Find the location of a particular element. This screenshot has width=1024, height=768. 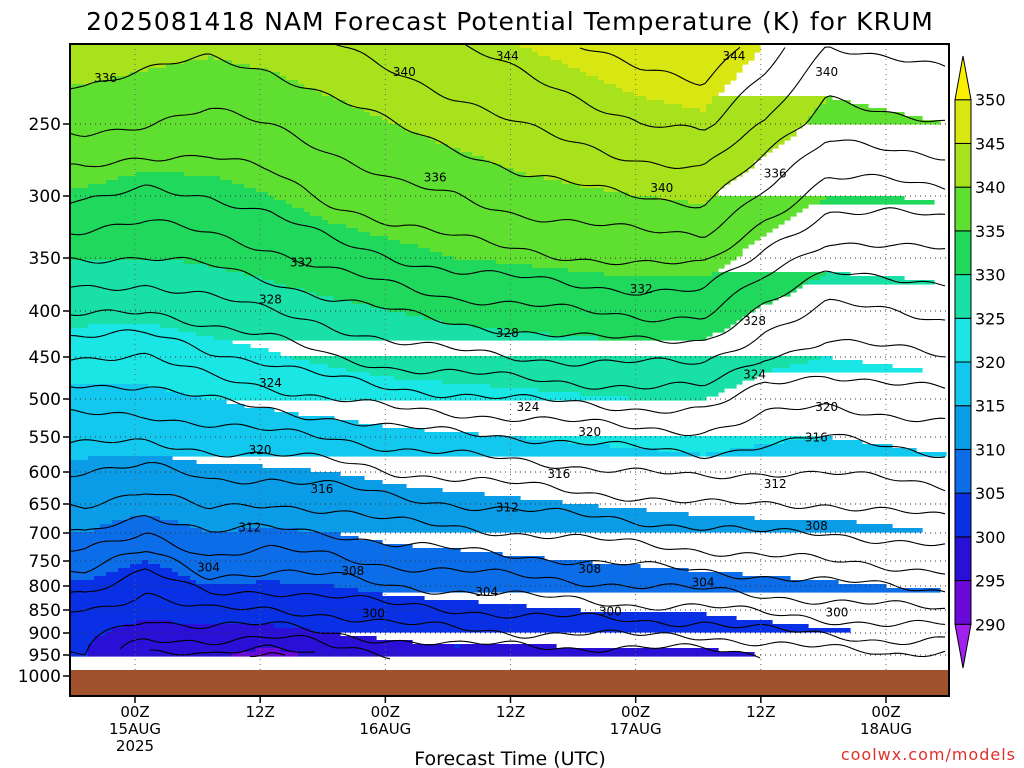

colorbar-arrow-low is located at coordinates (963, 646).